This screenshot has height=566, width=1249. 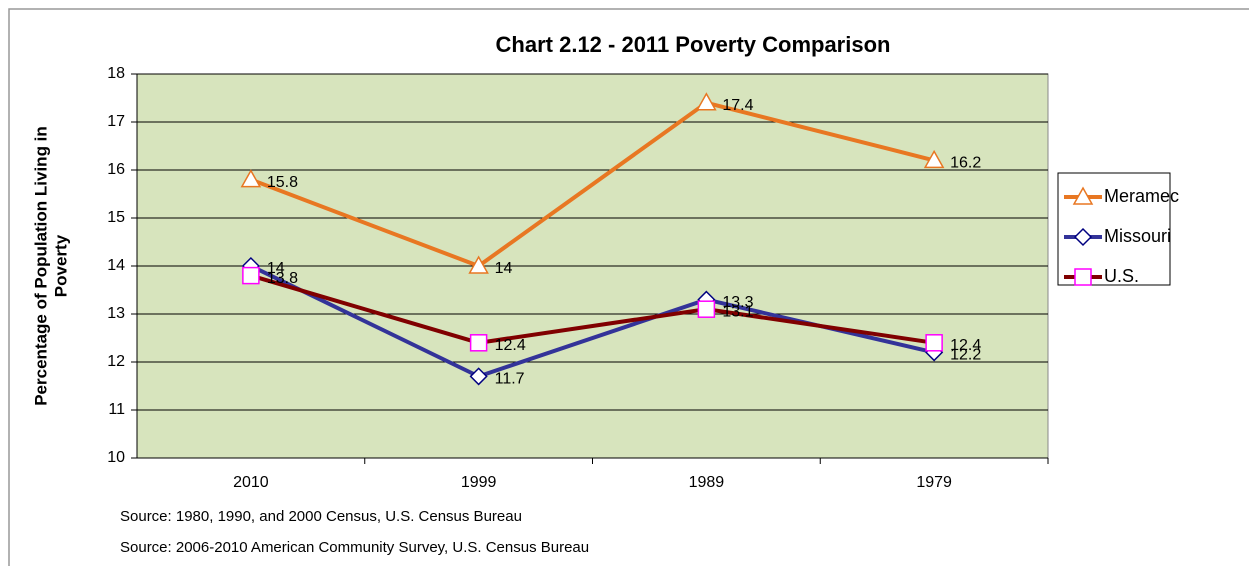 I want to click on x-tick-label: 1999, so click(x=479, y=482).